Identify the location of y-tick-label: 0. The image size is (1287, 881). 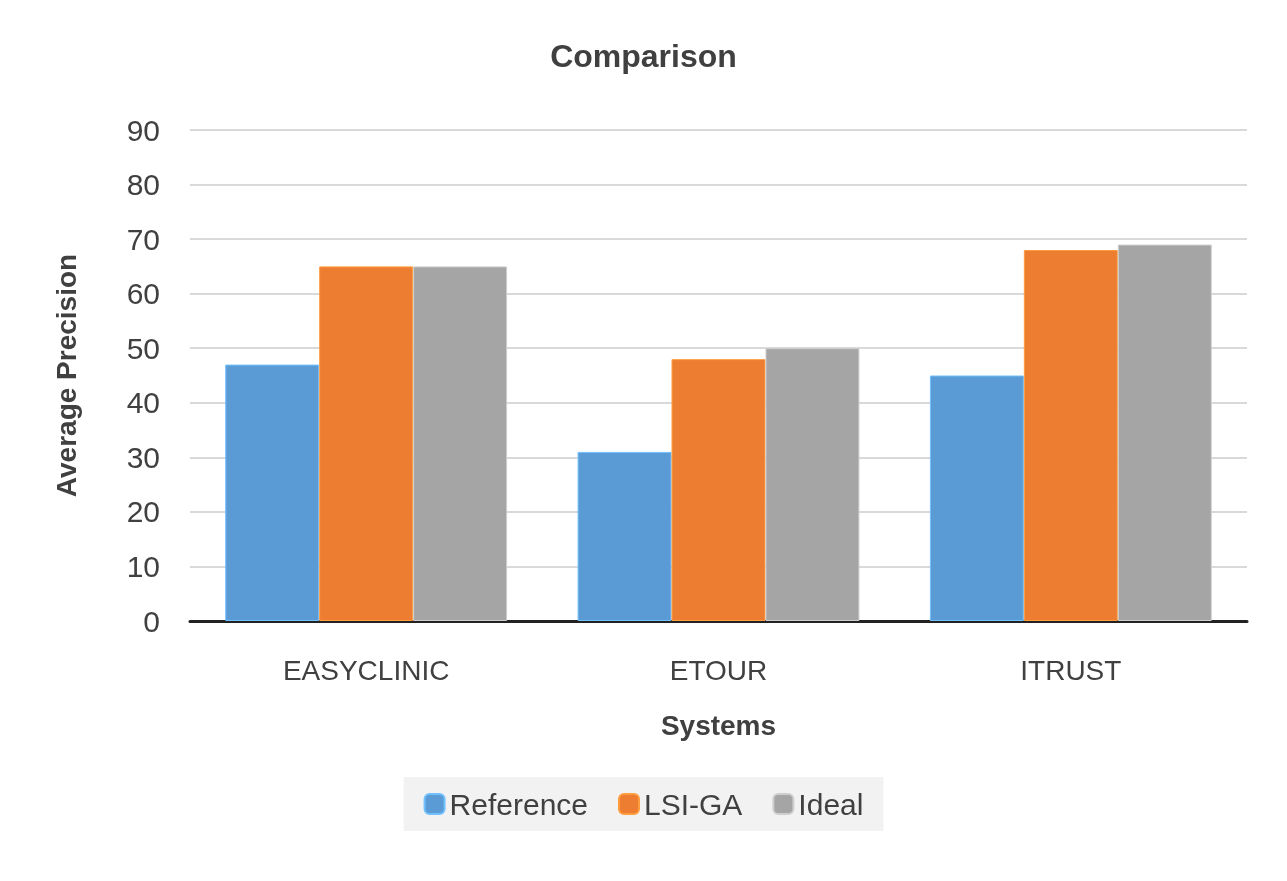
(151, 621).